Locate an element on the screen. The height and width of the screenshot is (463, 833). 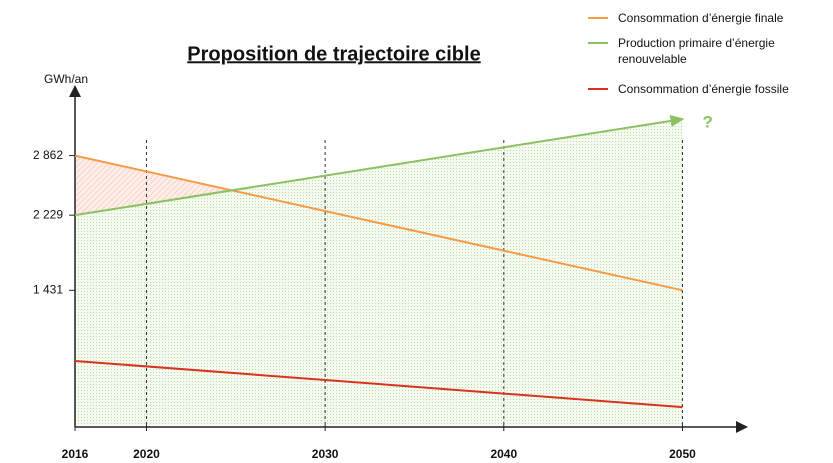
x-tick-label: 2020 is located at coordinates (146, 454).